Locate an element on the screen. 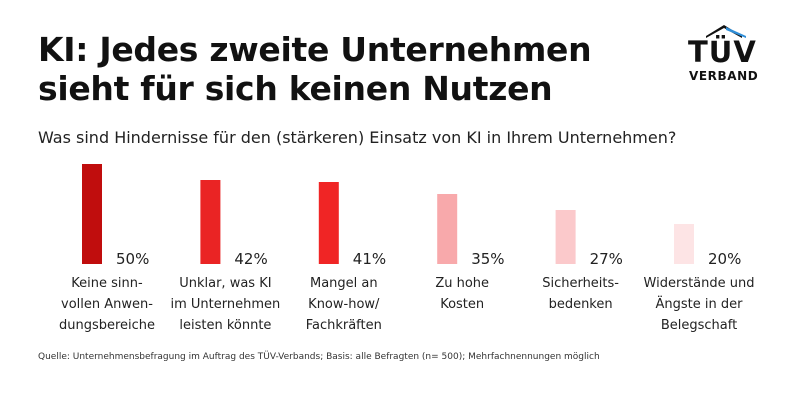 The height and width of the screenshot is (400, 800). logo-accent-mark is located at coordinates (736, 32).